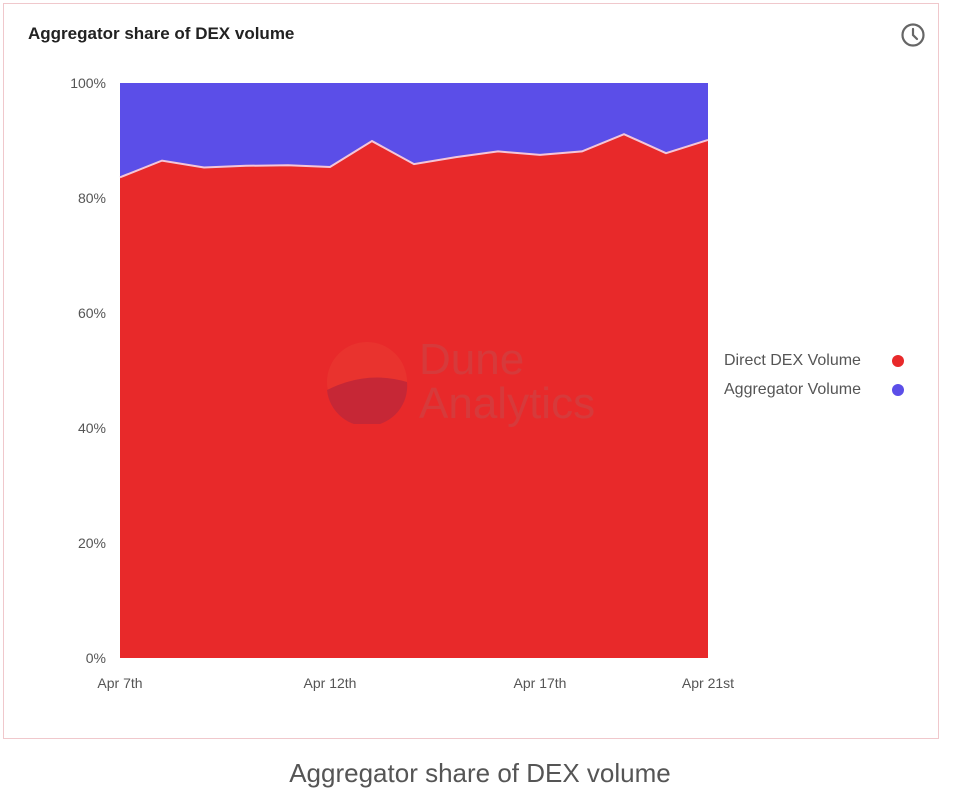  What do you see at coordinates (913, 35) in the screenshot?
I see `clock-icon` at bounding box center [913, 35].